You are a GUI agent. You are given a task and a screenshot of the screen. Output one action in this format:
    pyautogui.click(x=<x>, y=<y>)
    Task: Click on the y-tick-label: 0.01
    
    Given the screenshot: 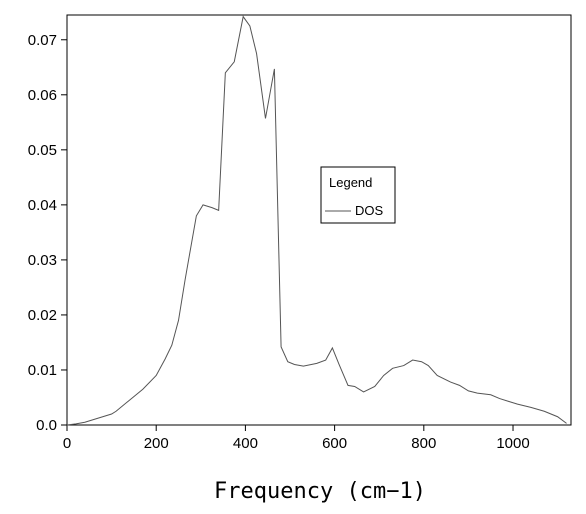 What is the action you would take?
    pyautogui.click(x=42, y=370)
    